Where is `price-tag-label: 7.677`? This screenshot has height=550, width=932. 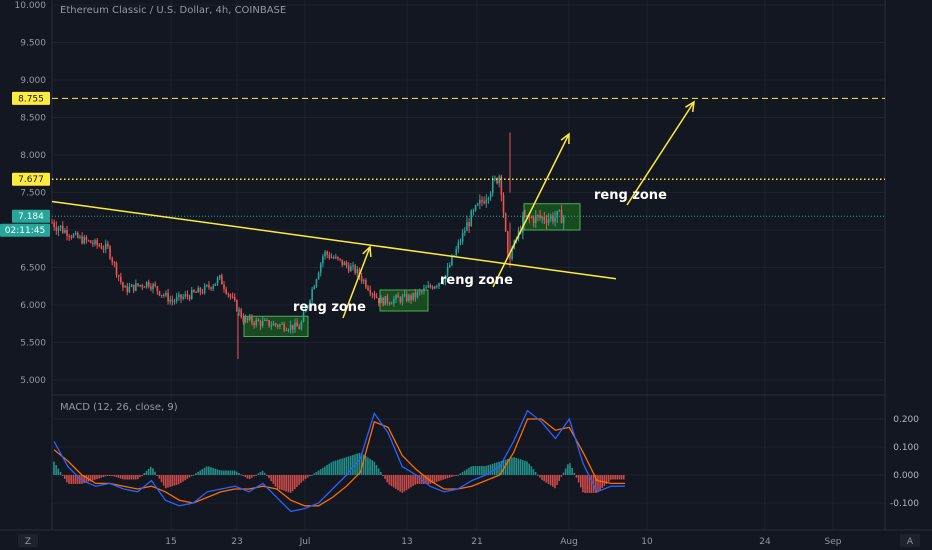
price-tag-label: 7.677 is located at coordinates (31, 180).